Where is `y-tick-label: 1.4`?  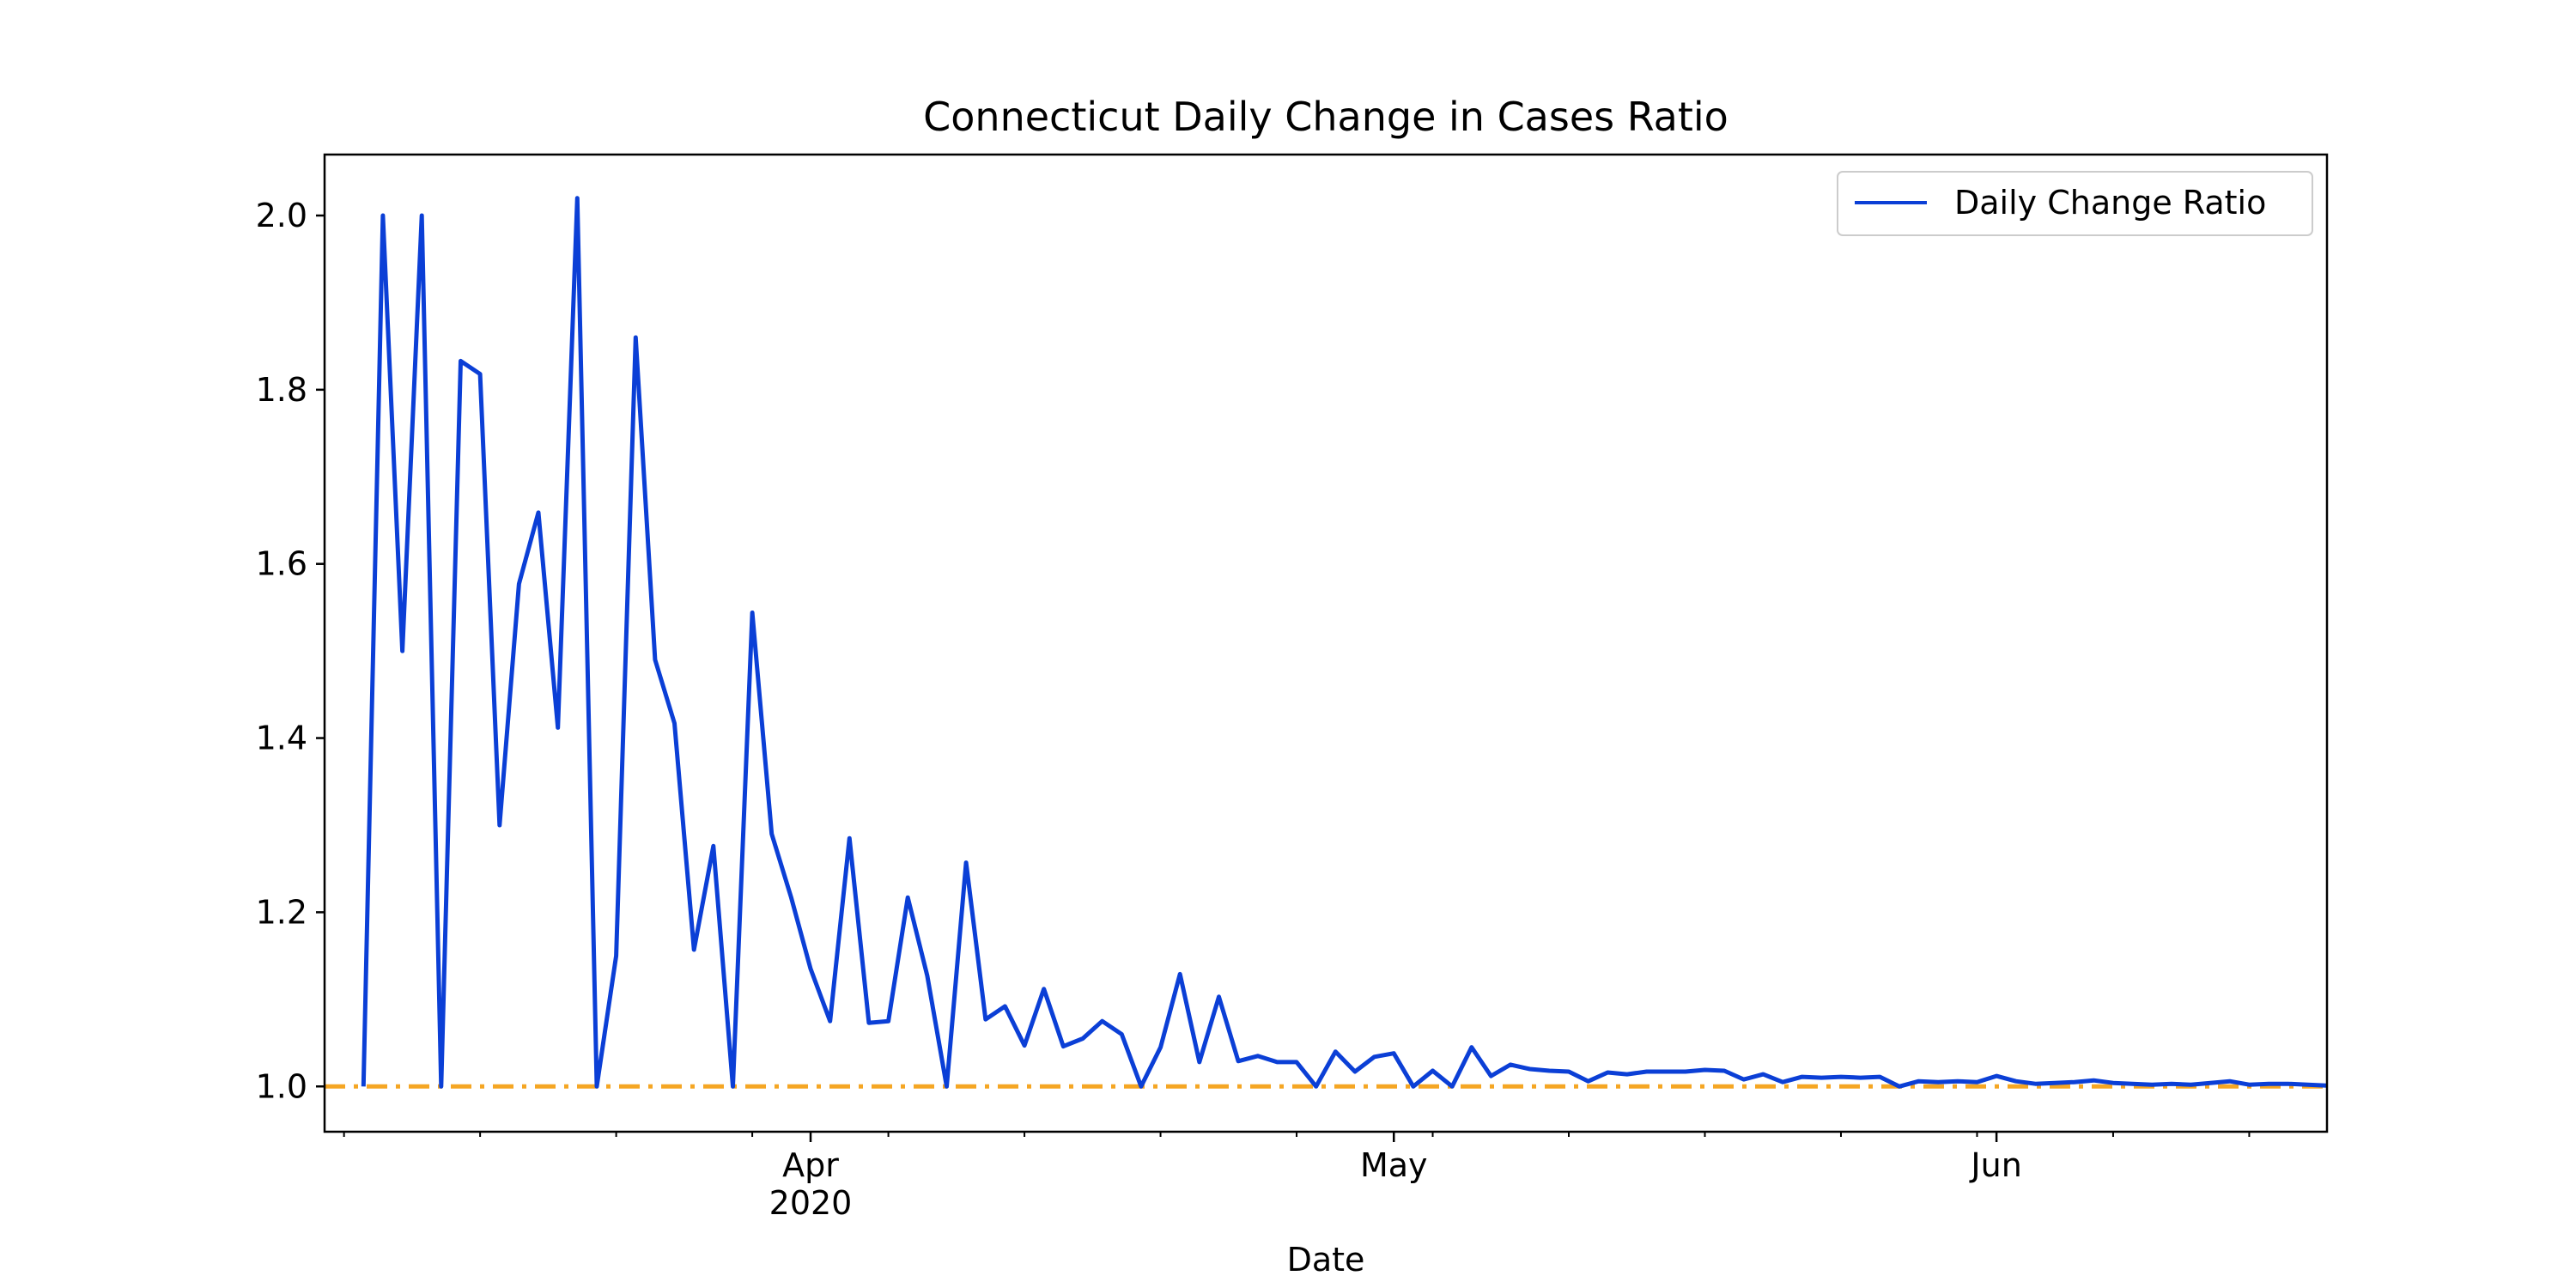 y-tick-label: 1.4 is located at coordinates (281, 738).